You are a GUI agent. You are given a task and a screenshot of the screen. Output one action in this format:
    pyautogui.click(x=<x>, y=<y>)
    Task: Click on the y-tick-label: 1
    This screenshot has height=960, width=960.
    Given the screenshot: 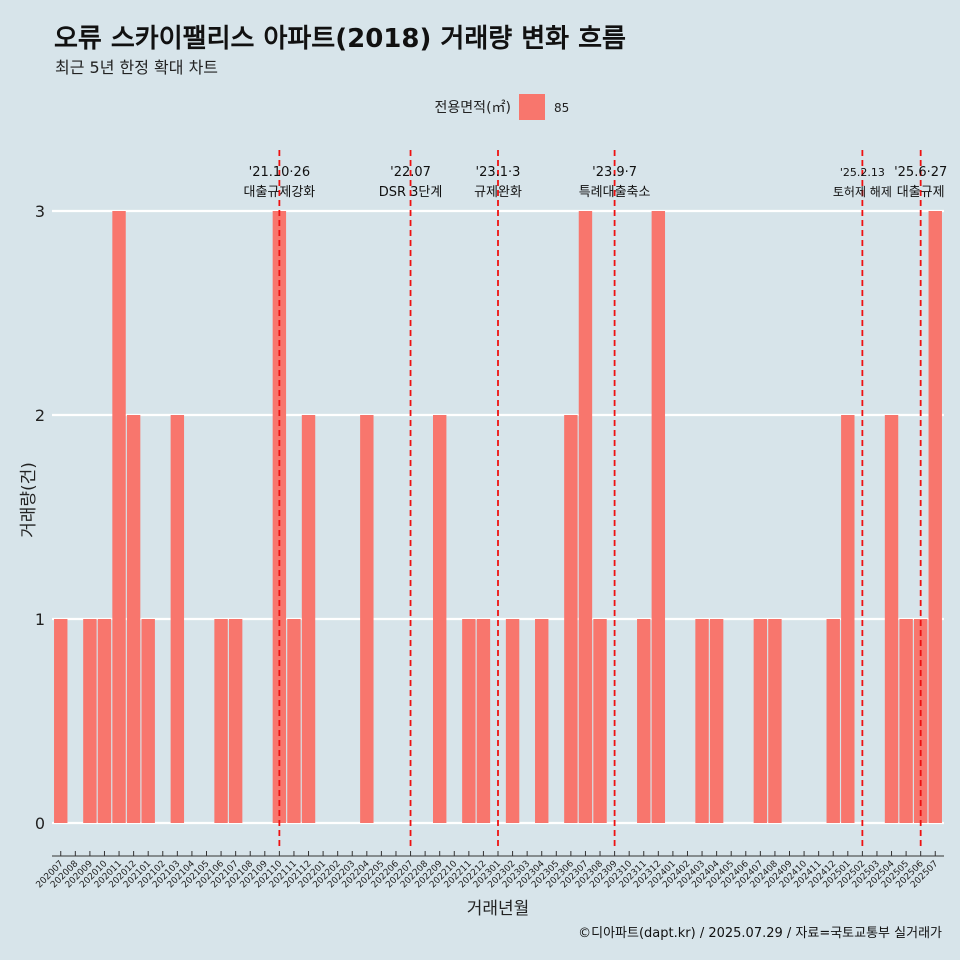 What is the action you would take?
    pyautogui.click(x=40, y=619)
    